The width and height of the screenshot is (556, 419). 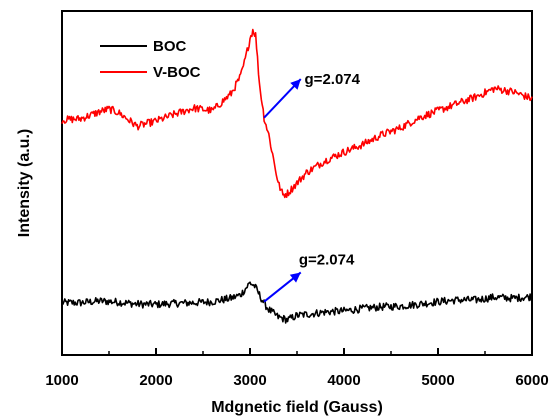 I want to click on legend-label-boc: BOC, so click(x=170, y=46).